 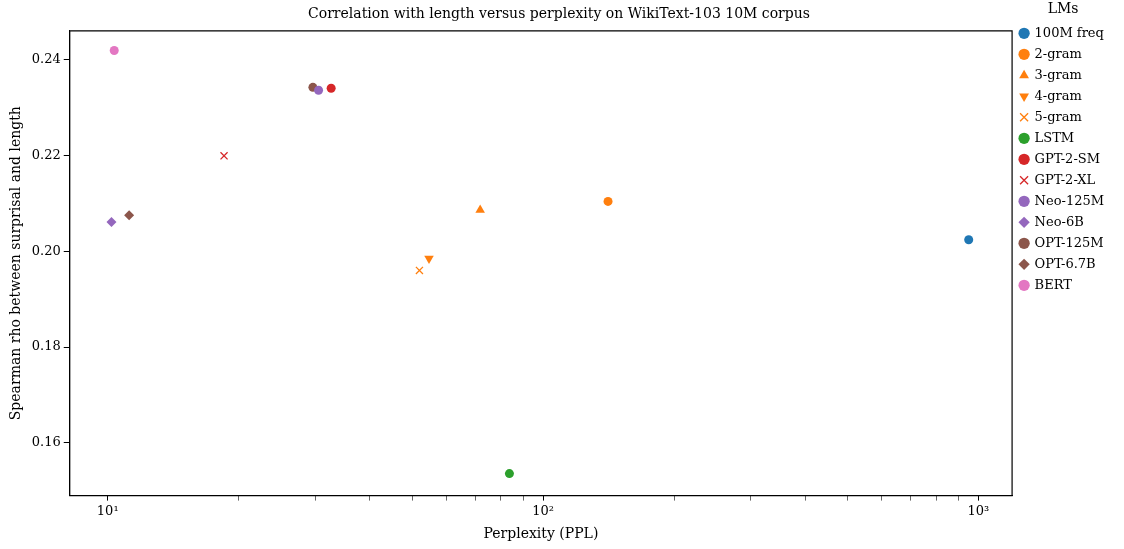 What do you see at coordinates (1058, 116) in the screenshot?
I see `legend-label: 5-gram` at bounding box center [1058, 116].